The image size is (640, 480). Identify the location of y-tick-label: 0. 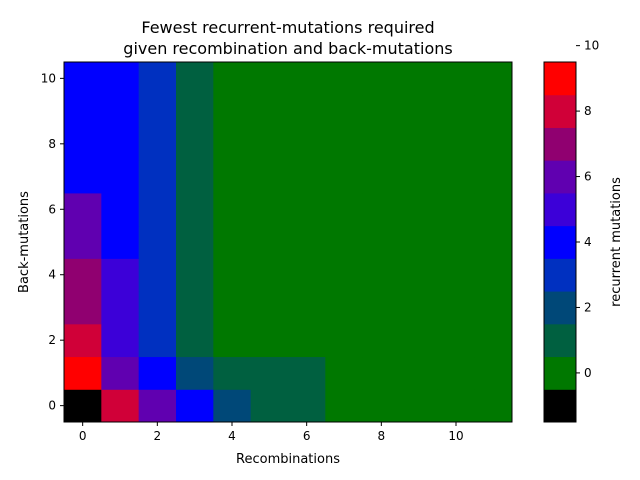
(52, 406).